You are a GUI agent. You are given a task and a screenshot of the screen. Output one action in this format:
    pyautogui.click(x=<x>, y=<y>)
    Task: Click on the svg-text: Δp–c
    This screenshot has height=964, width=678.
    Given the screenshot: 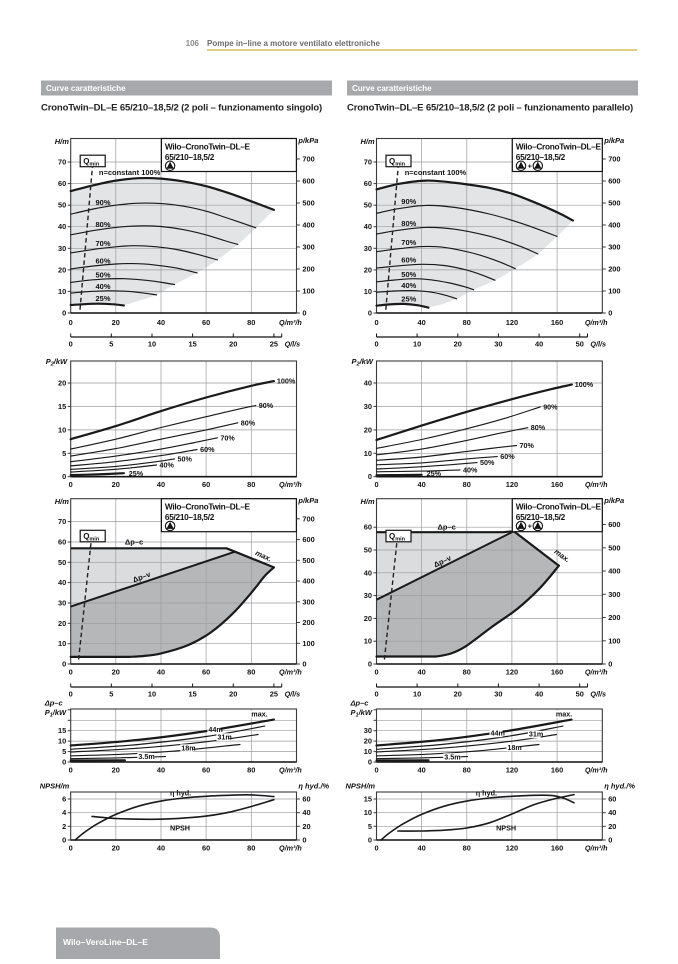 What is the action you would take?
    pyautogui.click(x=54, y=703)
    